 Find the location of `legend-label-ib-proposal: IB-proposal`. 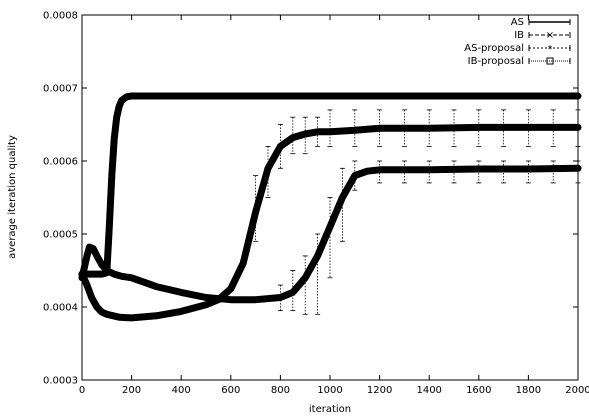

legend-label-ib-proposal: IB-proposal is located at coordinates (496, 61).